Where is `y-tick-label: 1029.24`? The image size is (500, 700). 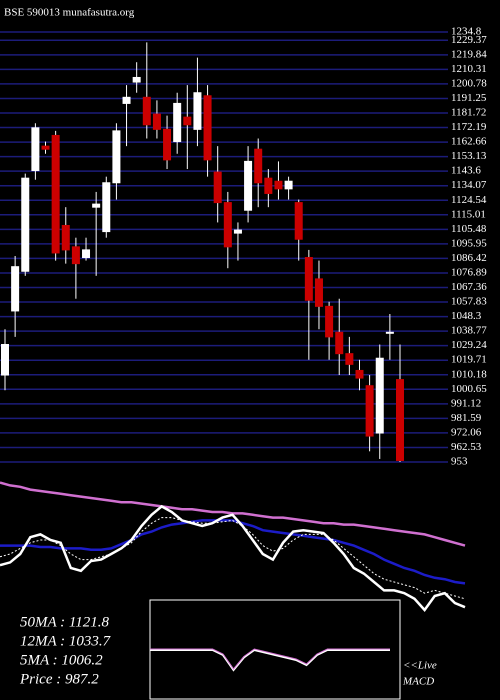 y-tick-label: 1029.24 is located at coordinates (469, 345).